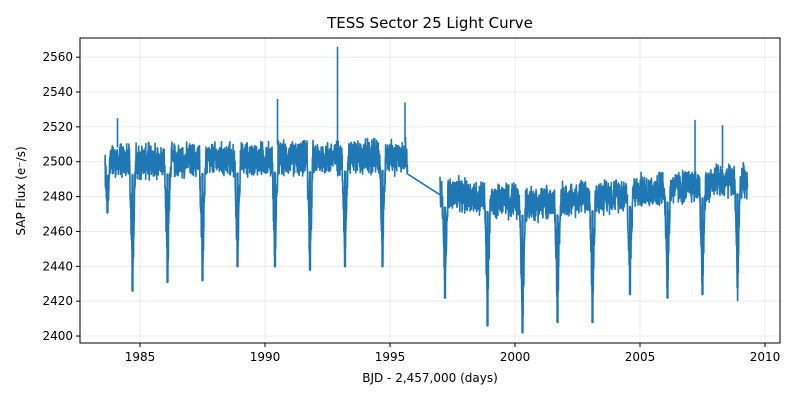 This screenshot has width=800, height=400. I want to click on y-tick-label: 2500, so click(57, 162).